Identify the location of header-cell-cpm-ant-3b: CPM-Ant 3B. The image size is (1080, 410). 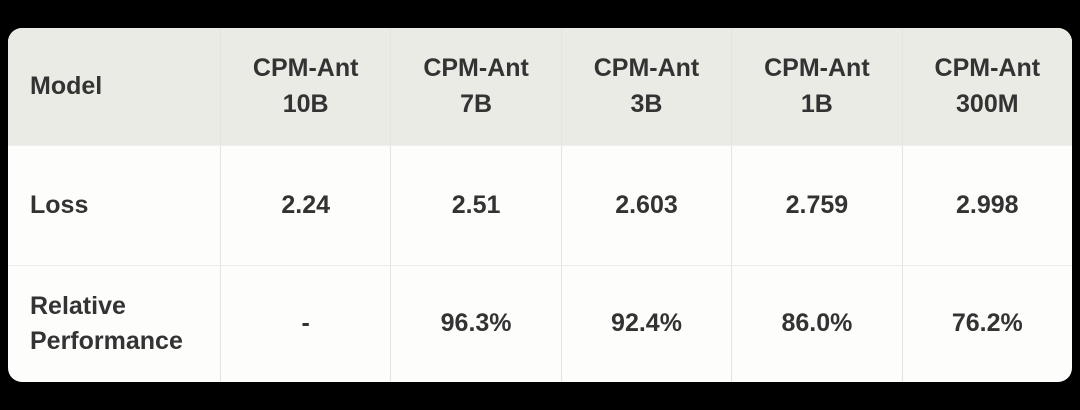
(645, 86).